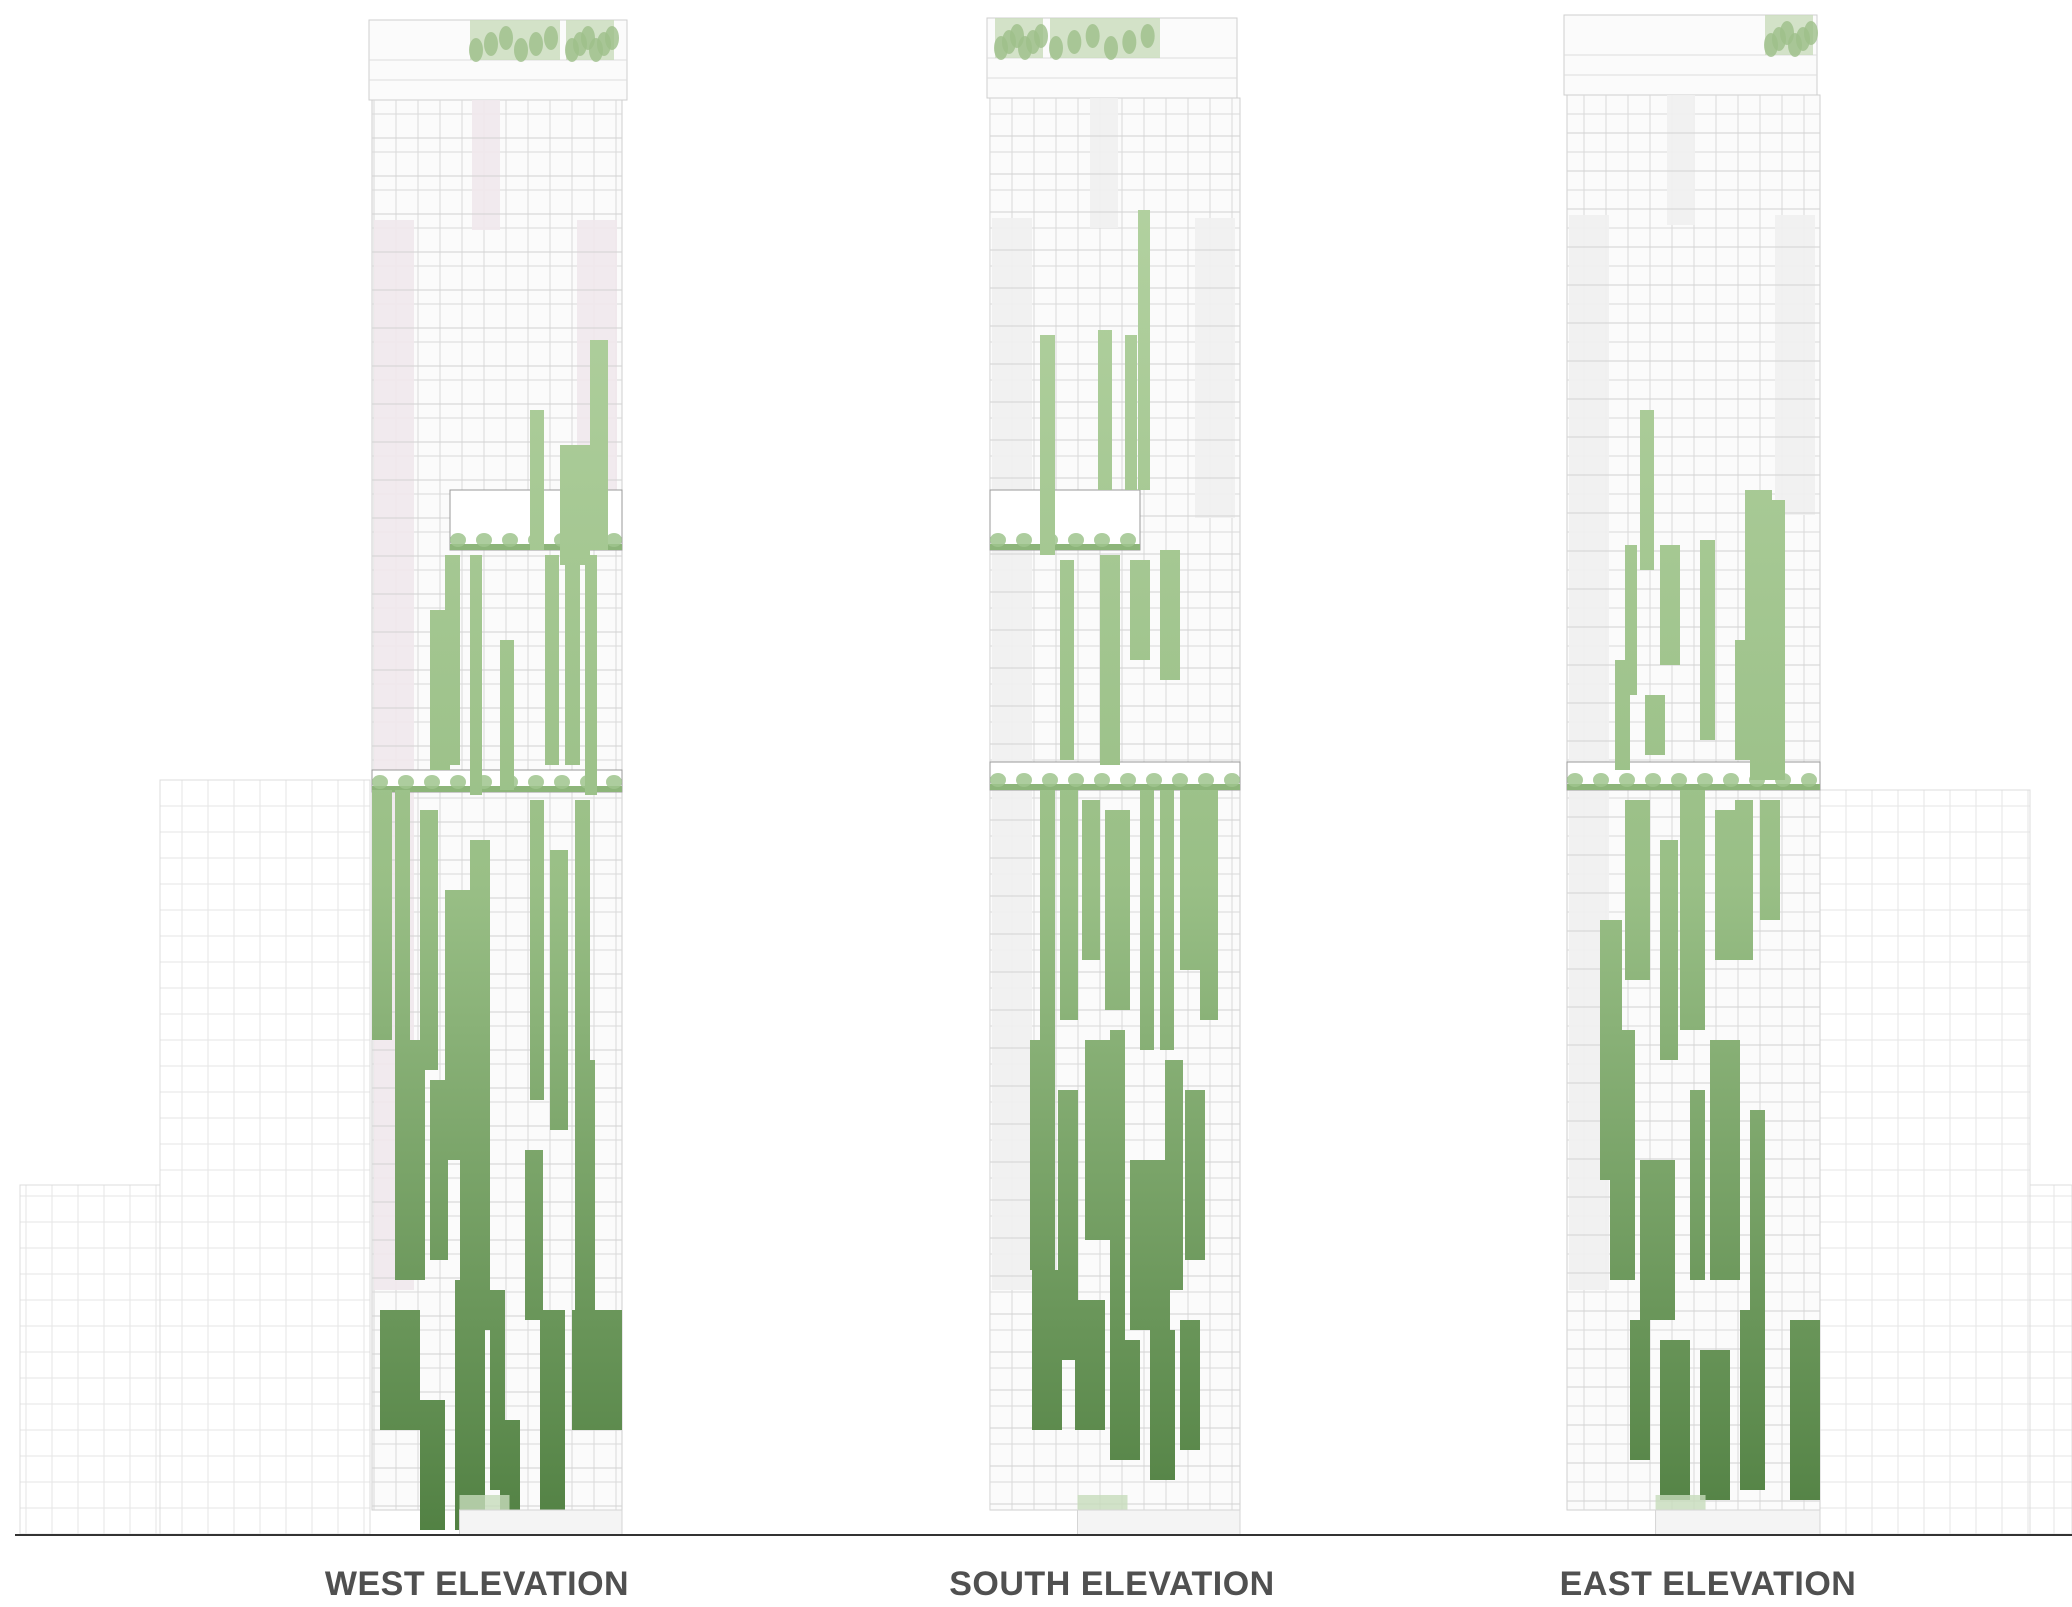  Describe the element at coordinates (265, 1157) in the screenshot. I see `context-building-west-mid` at that location.